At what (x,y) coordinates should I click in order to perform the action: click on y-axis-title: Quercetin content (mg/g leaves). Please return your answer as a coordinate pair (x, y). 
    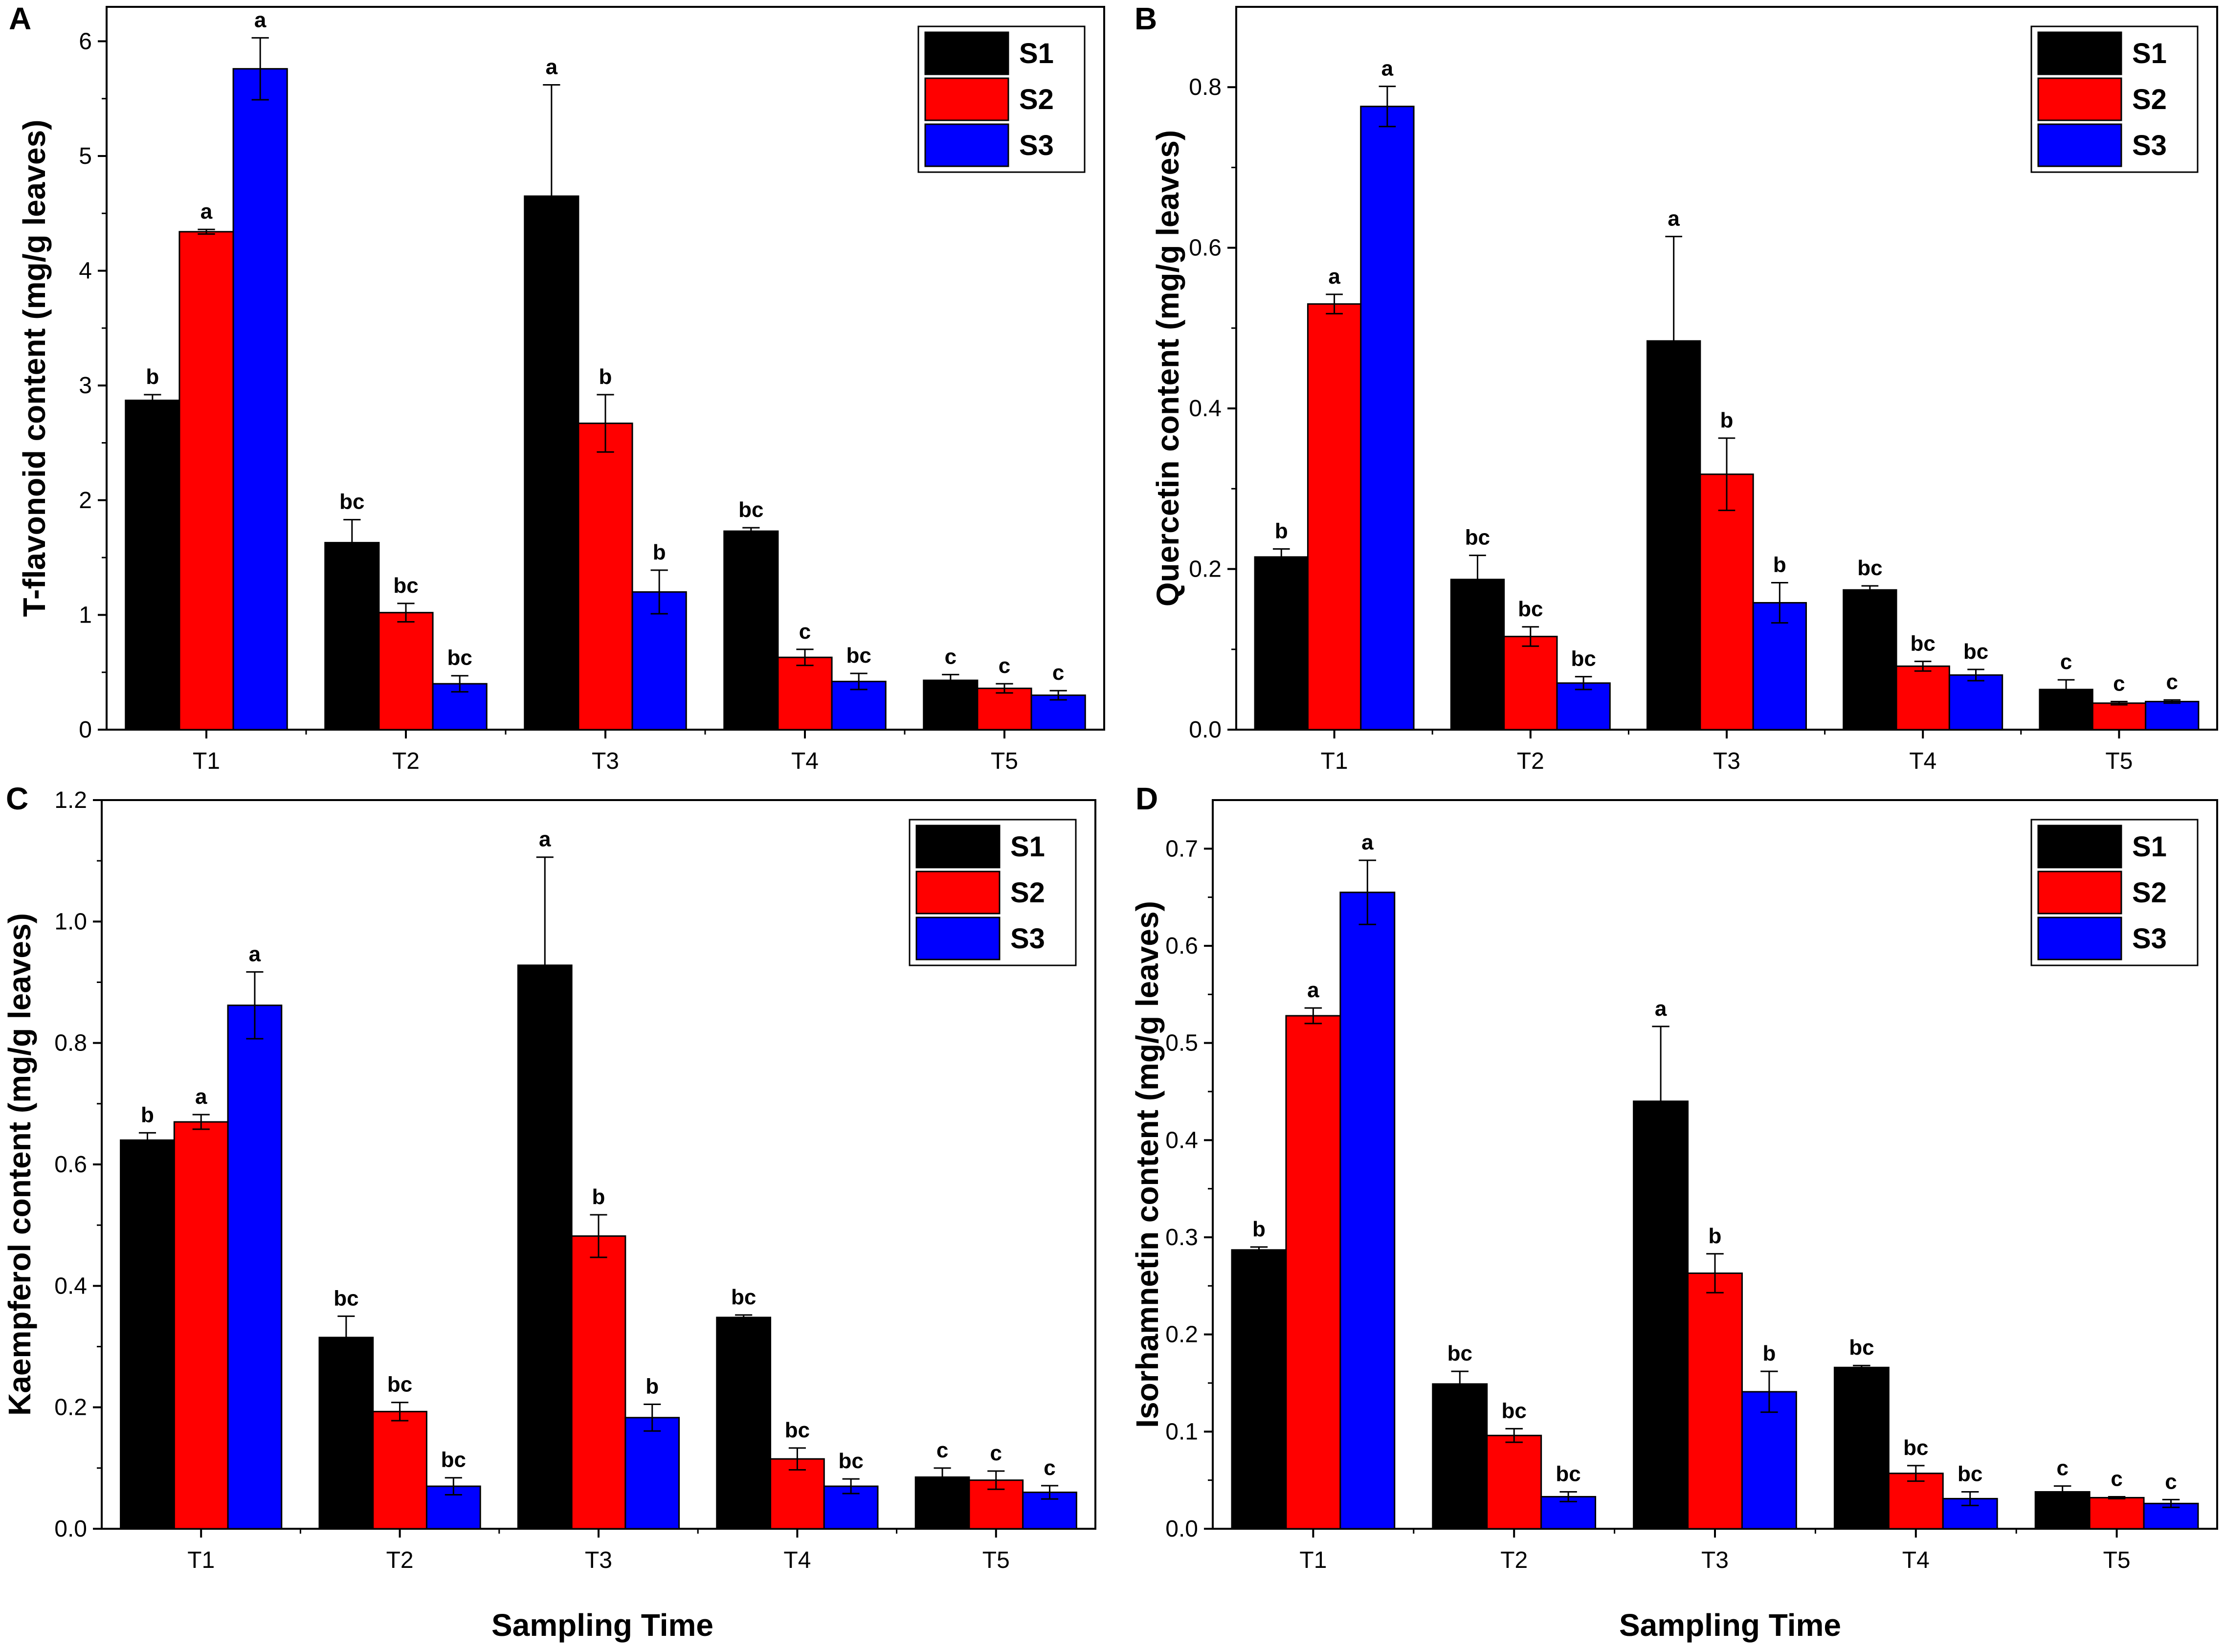
    Looking at the image, I should click on (1167, 368).